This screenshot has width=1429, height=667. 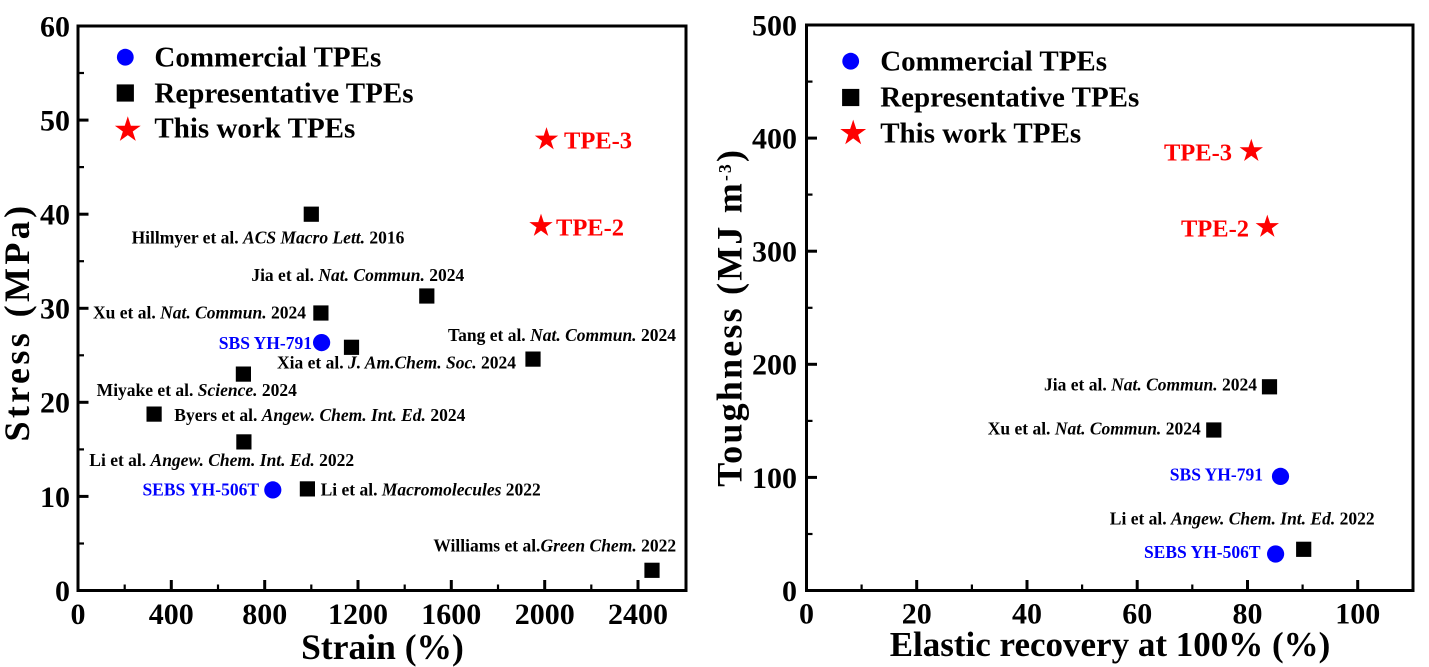 I want to click on svg-text:Xia et al. J. Am.Chem. Soc. 20: Xia et al. J. Am.Chem. Soc. 2024, so click(x=396, y=363).